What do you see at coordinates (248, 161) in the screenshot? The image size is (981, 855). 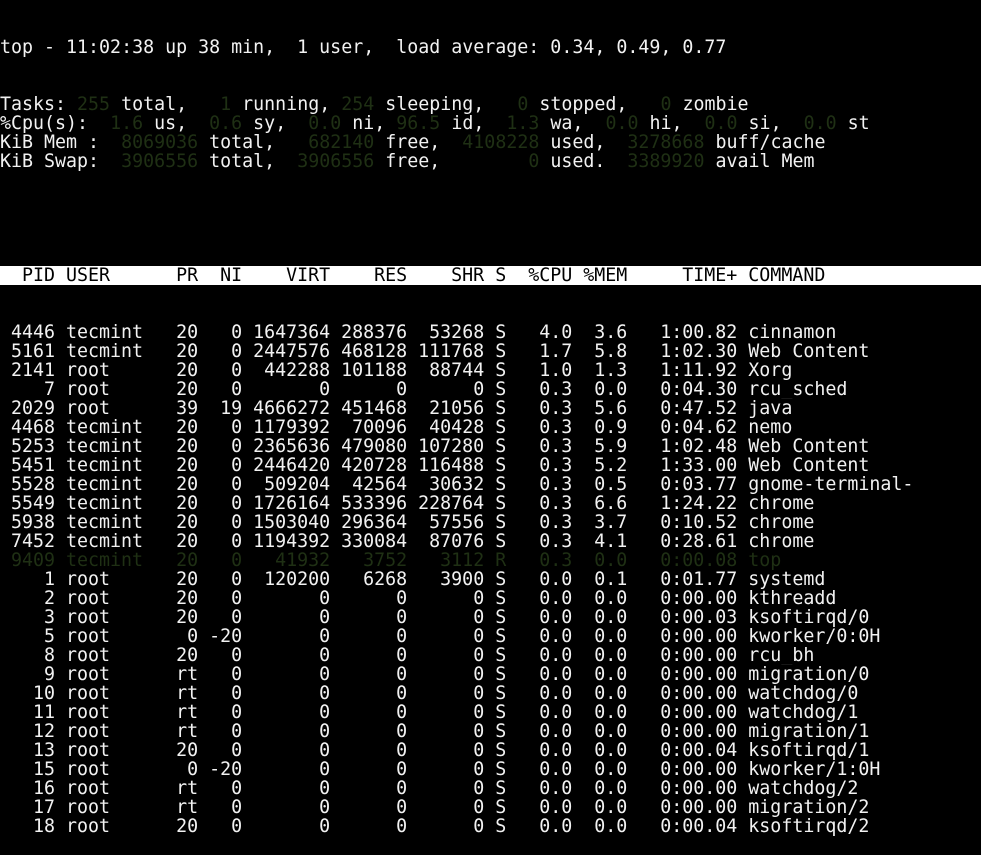 I see `summary-label: total,` at bounding box center [248, 161].